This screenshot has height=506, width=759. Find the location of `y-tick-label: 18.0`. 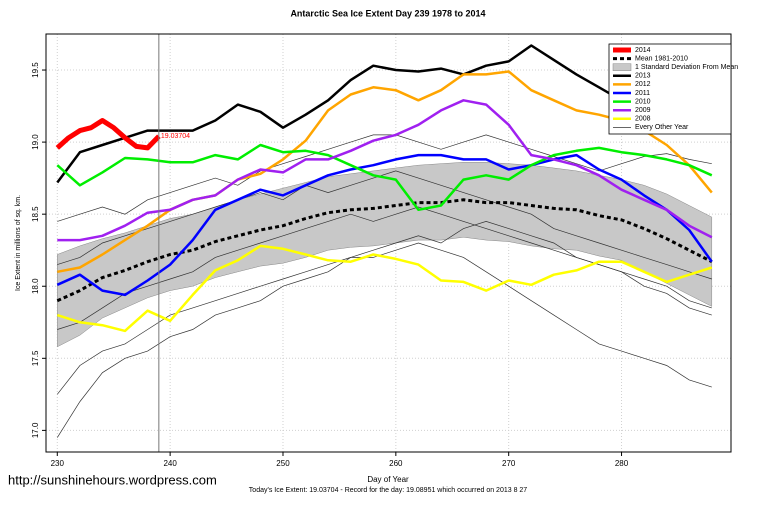

y-tick-label: 18.0 is located at coordinates (35, 286).